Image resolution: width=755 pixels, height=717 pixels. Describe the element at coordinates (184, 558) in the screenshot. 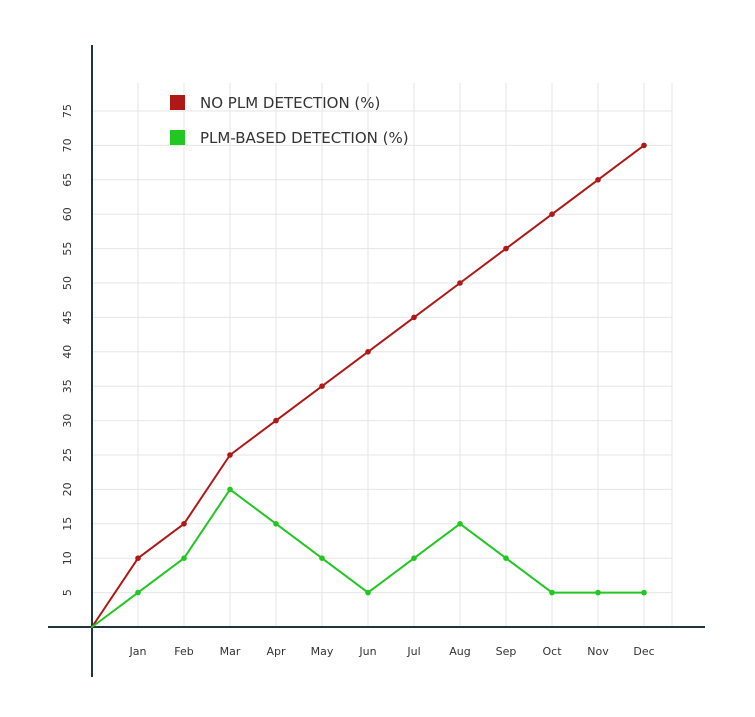

I see `data-point-2-feb` at that location.